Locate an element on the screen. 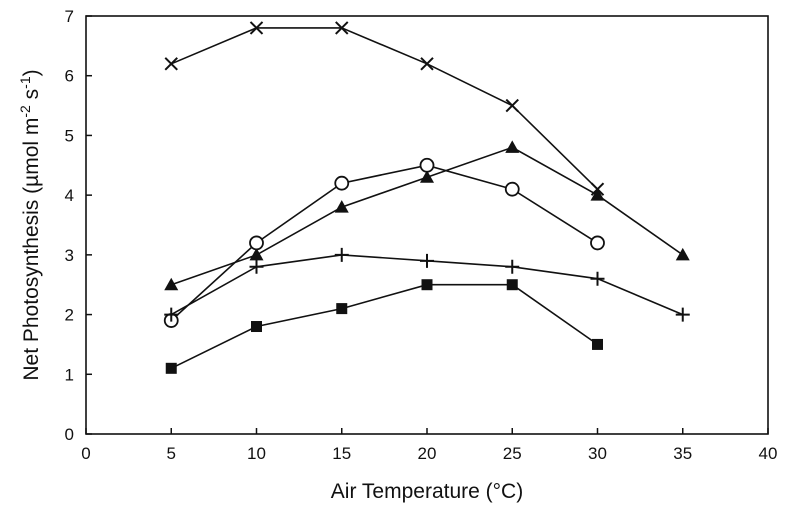  x-tick-label: 40 is located at coordinates (768, 453).